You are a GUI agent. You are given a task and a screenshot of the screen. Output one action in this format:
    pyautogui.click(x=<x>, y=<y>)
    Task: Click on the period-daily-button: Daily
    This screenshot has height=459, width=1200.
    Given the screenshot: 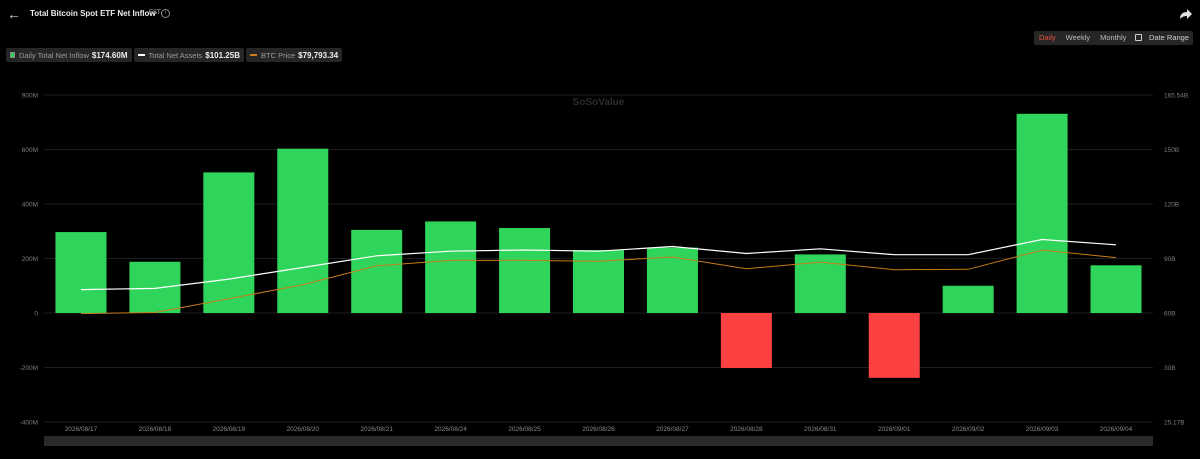 What is the action you would take?
    pyautogui.click(x=1047, y=37)
    